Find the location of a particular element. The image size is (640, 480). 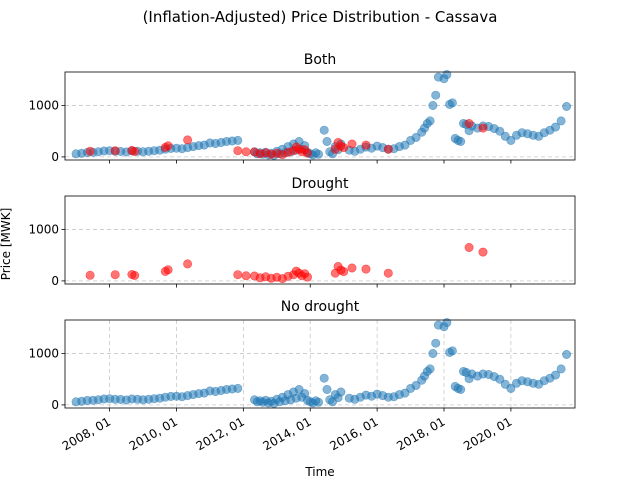

x-axis-label: Time is located at coordinates (319, 472).